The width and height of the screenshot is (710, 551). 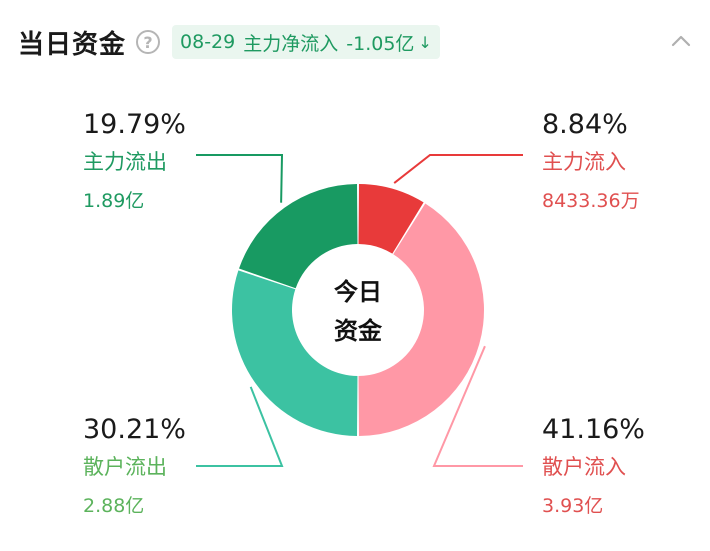 I want to click on donut-slice-retail-in, so click(x=421, y=319).